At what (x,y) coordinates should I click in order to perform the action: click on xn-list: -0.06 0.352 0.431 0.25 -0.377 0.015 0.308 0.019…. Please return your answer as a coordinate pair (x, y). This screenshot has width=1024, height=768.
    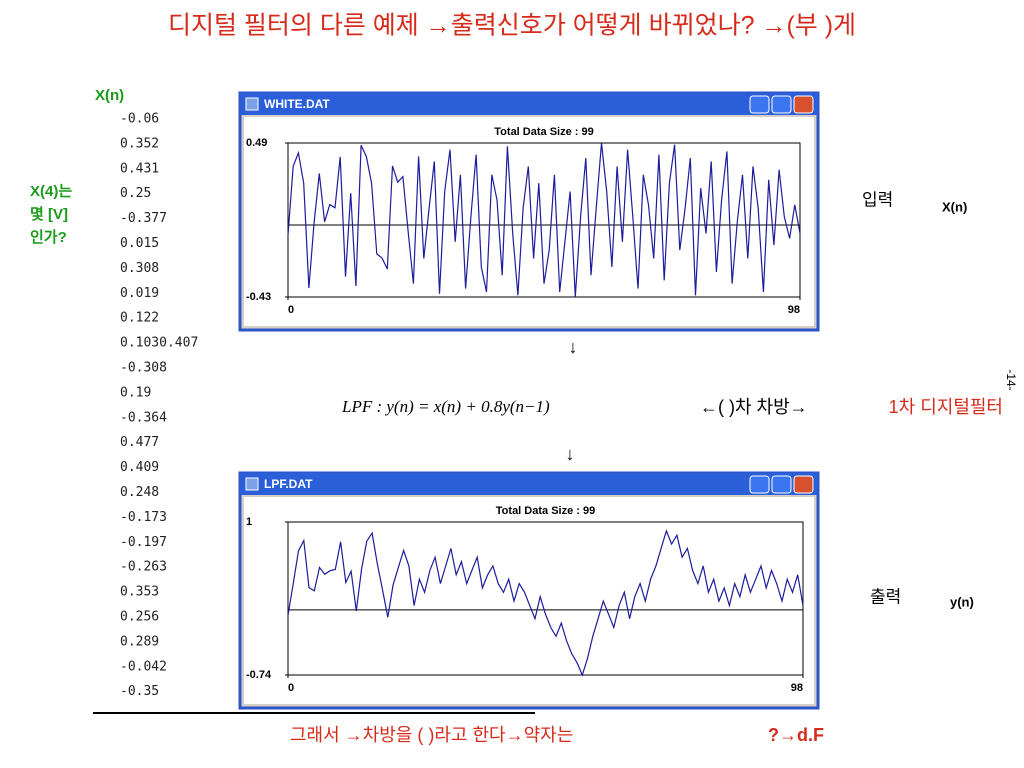
    Looking at the image, I should click on (159, 406).